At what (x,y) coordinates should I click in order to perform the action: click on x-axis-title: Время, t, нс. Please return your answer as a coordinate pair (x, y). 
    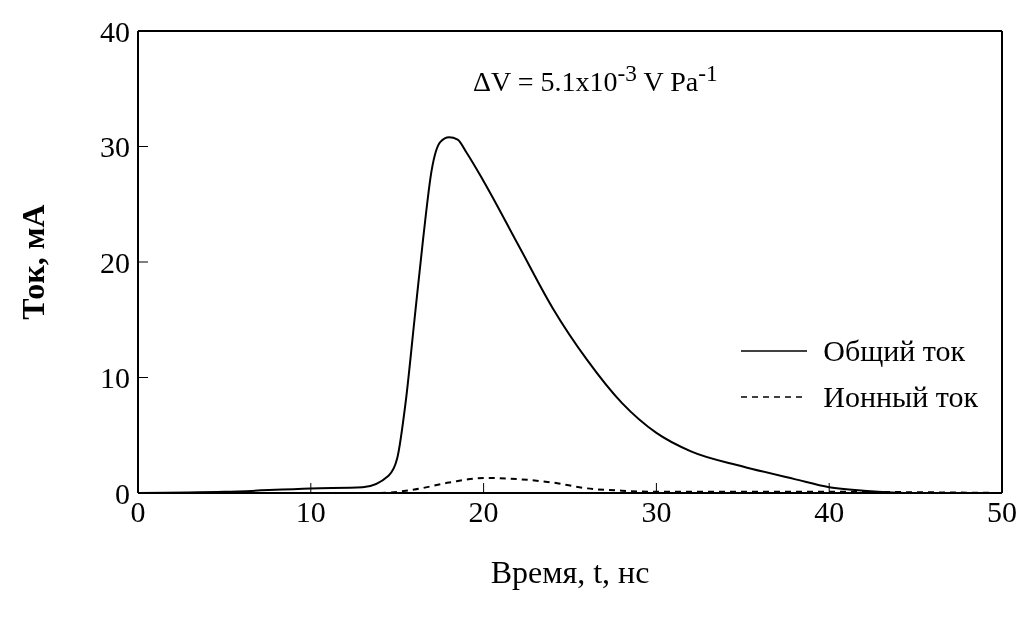
    Looking at the image, I should click on (570, 572).